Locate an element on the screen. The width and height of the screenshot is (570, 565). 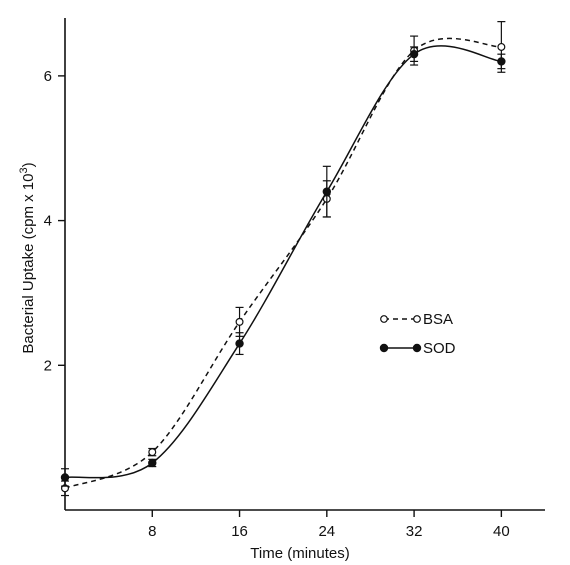
y-axis-label: Bacterial Uptake (cpm x 103) is located at coordinates (27, 257).